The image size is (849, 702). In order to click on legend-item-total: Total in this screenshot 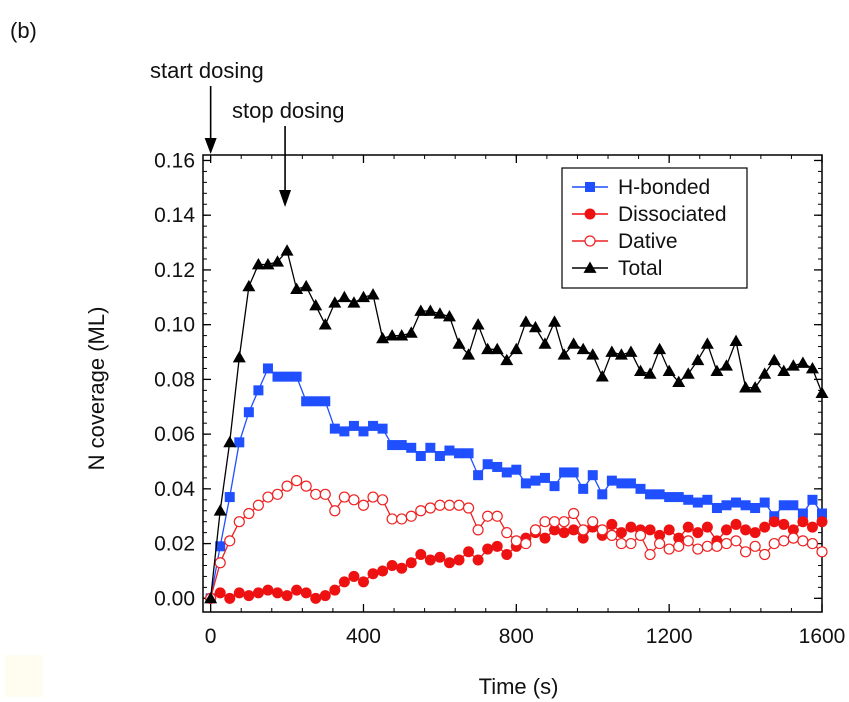, I will do `click(617, 268)`.